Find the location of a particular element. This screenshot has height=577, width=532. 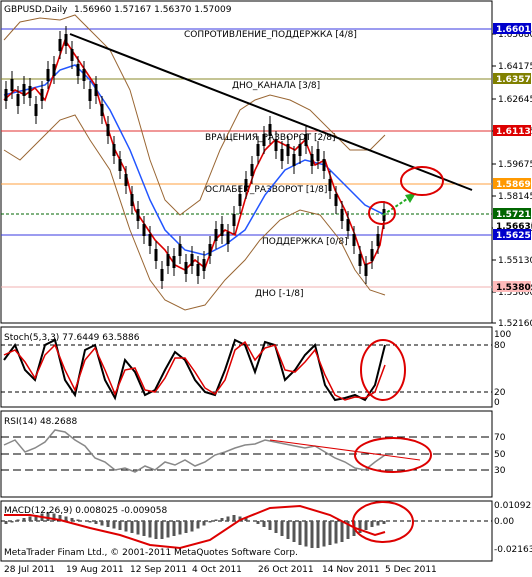

price-badge is located at coordinates (512, 286).